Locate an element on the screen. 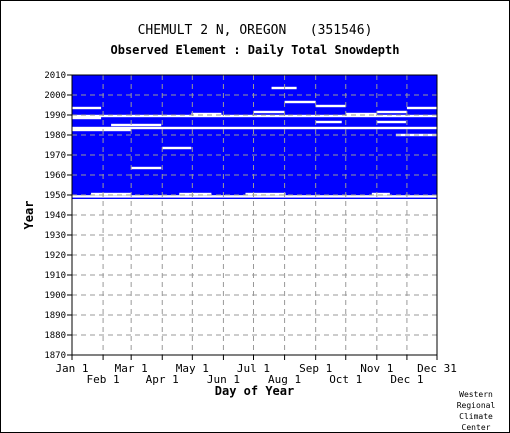  source-credit: Western Regional Climate Center is located at coordinates (476, 411).